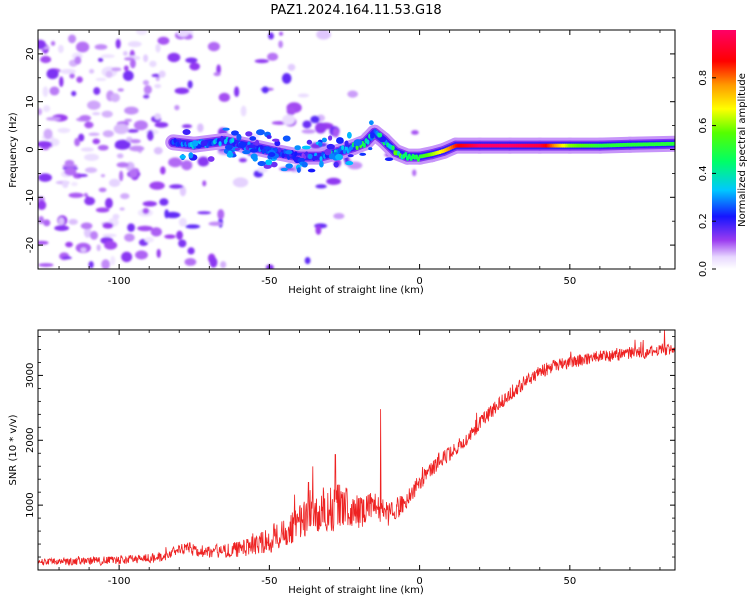 Image resolution: width=750 pixels, height=600 pixels. Describe the element at coordinates (30, 504) in the screenshot. I see `snr-y-tick-label: 1000` at that location.